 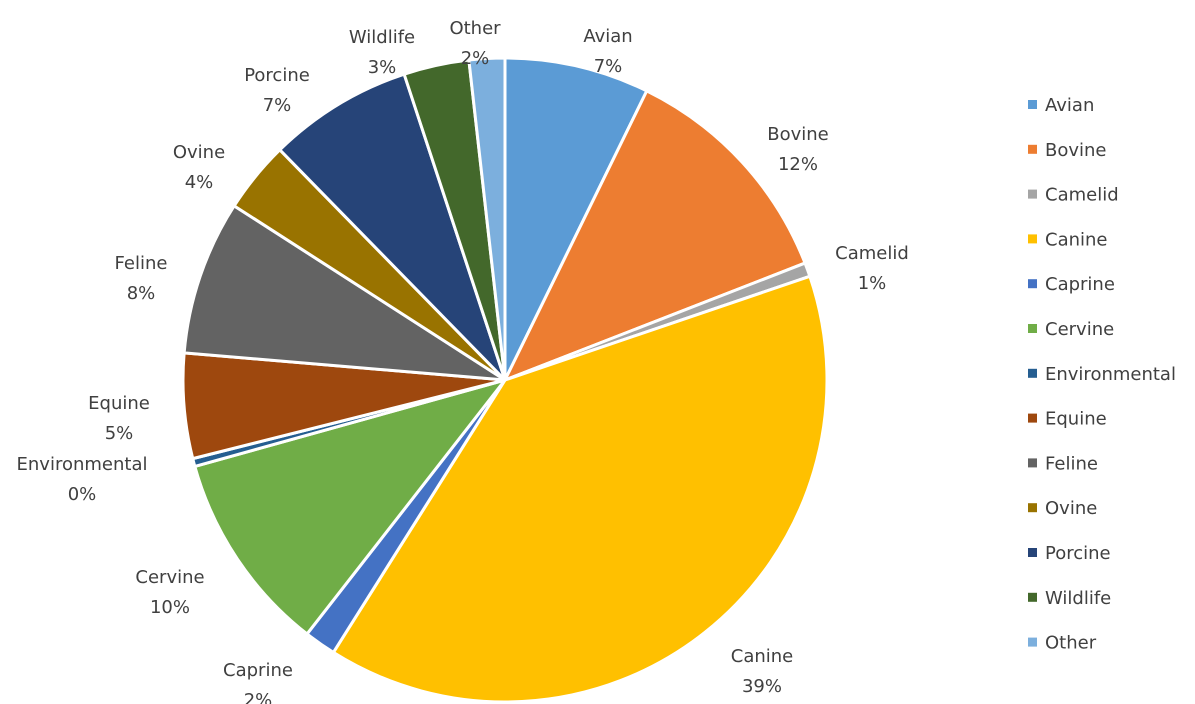 I want to click on legend-label-ovine: Ovine, so click(x=1071, y=508).